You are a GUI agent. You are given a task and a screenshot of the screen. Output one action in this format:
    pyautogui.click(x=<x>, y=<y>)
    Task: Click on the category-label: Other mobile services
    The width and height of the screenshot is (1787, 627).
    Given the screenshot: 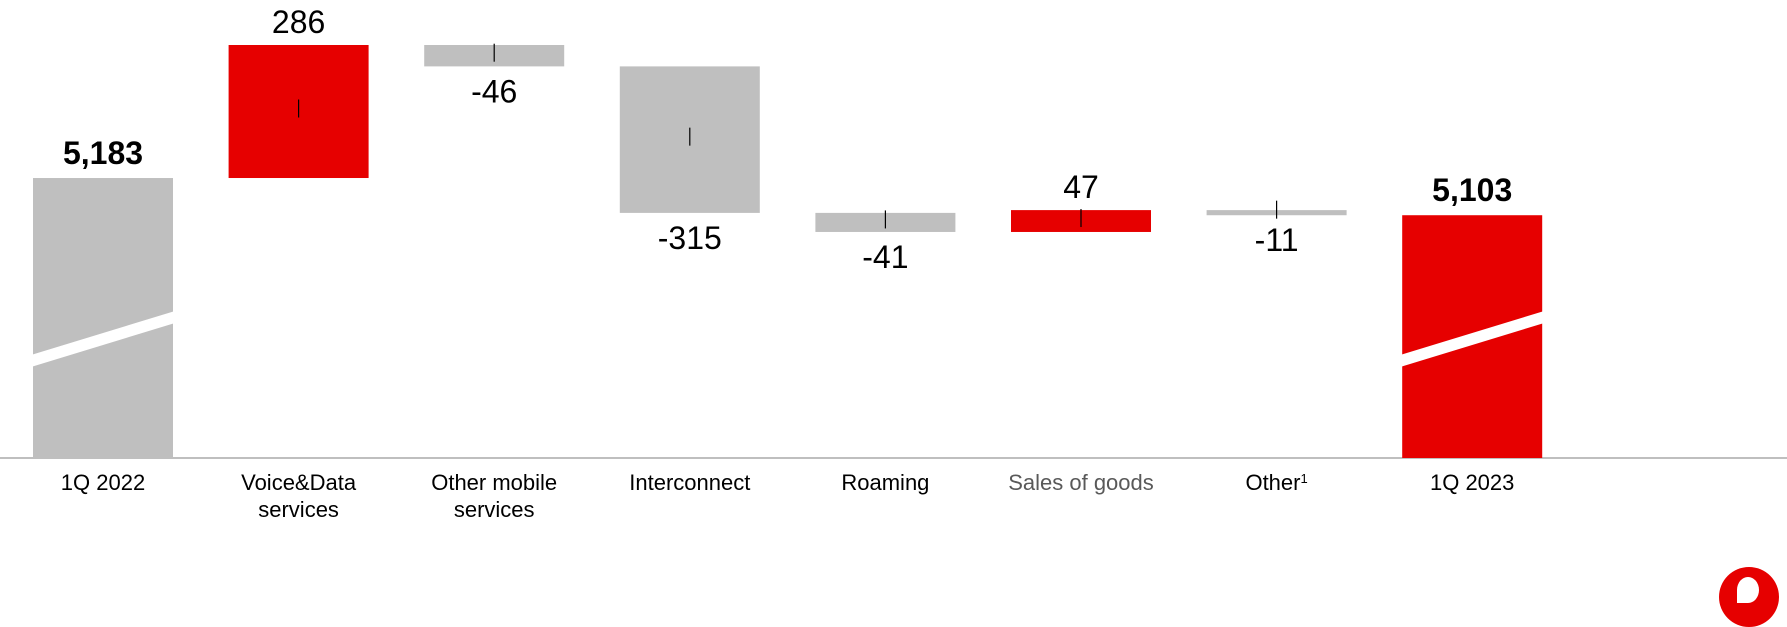 What is the action you would take?
    pyautogui.click(x=494, y=496)
    